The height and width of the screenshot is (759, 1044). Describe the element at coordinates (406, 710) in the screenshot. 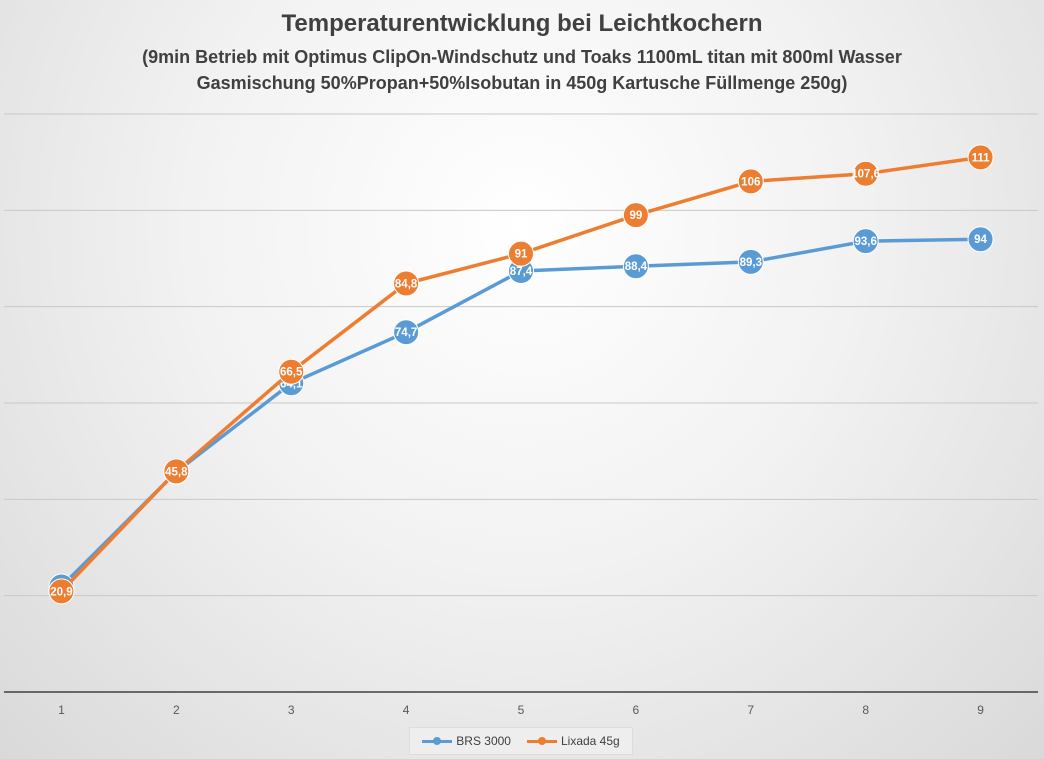

I see `x-tick-label: 4` at that location.